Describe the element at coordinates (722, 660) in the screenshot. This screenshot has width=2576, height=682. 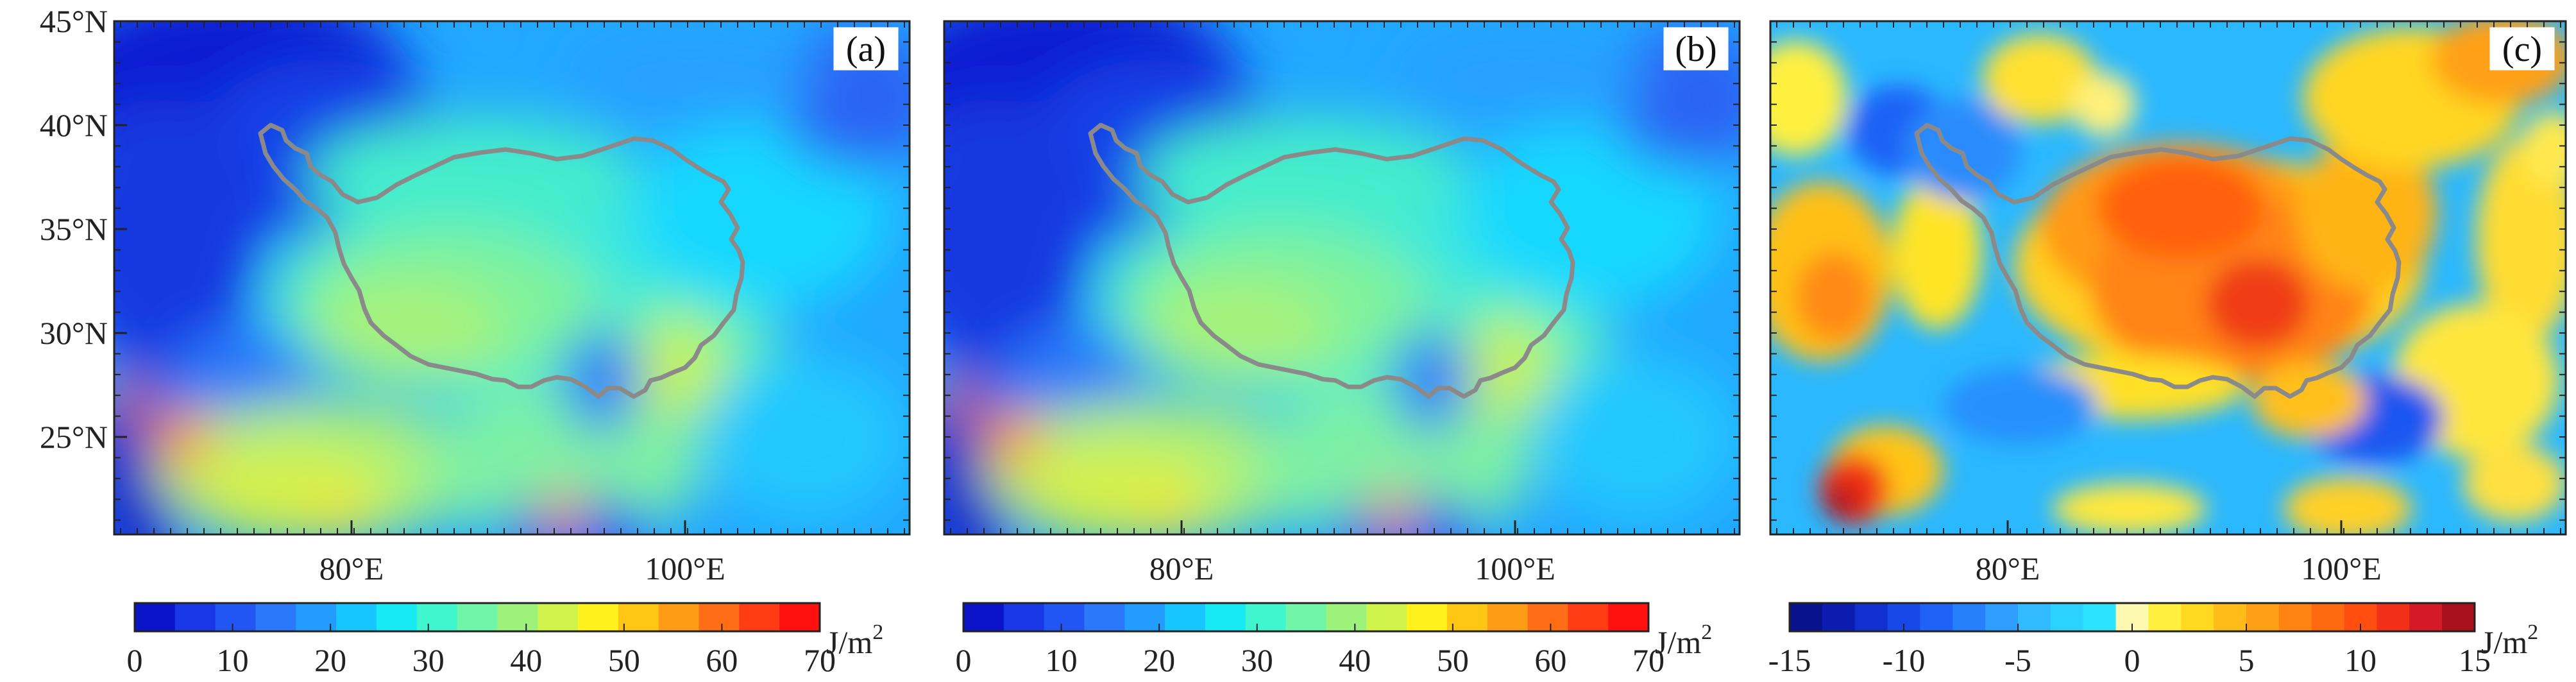
I see `colorbar-tick-label: 60` at that location.